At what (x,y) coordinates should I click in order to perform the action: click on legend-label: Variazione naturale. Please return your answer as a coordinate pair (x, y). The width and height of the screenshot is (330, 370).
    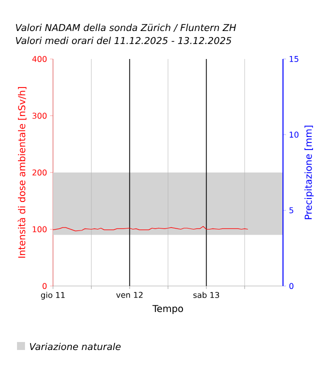
    Looking at the image, I should click on (75, 346).